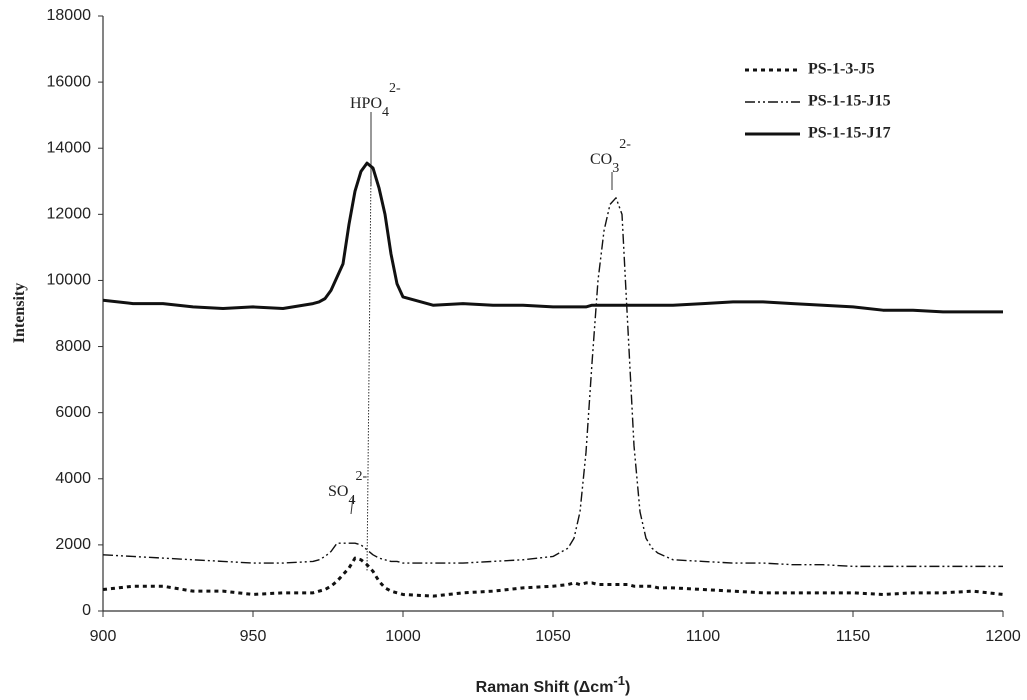  What do you see at coordinates (69, 280) in the screenshot?
I see `y-tick-label: 10000` at bounding box center [69, 280].